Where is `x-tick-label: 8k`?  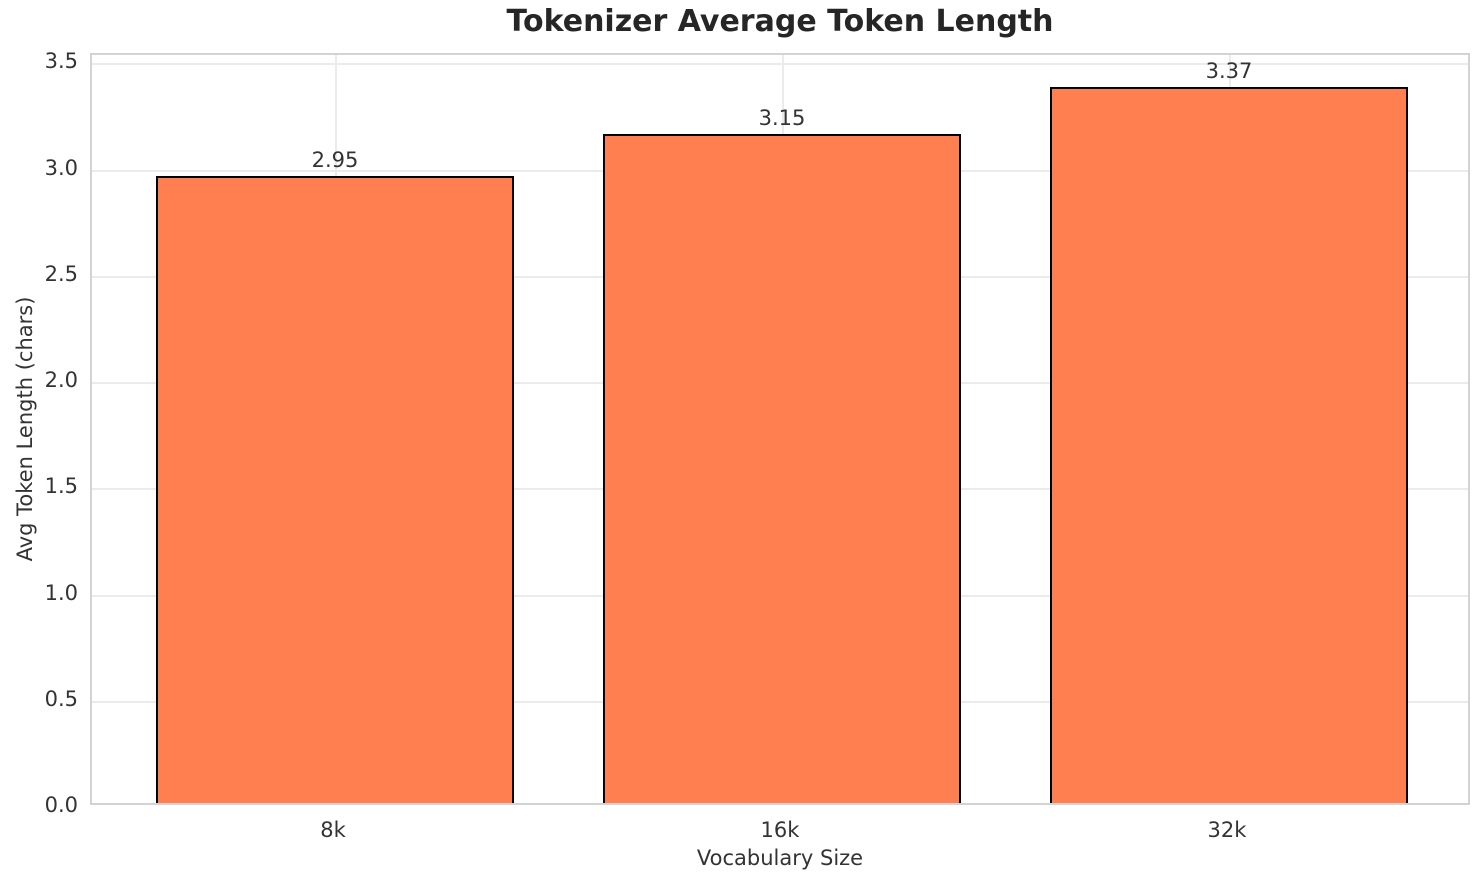
x-tick-label: 8k is located at coordinates (333, 830).